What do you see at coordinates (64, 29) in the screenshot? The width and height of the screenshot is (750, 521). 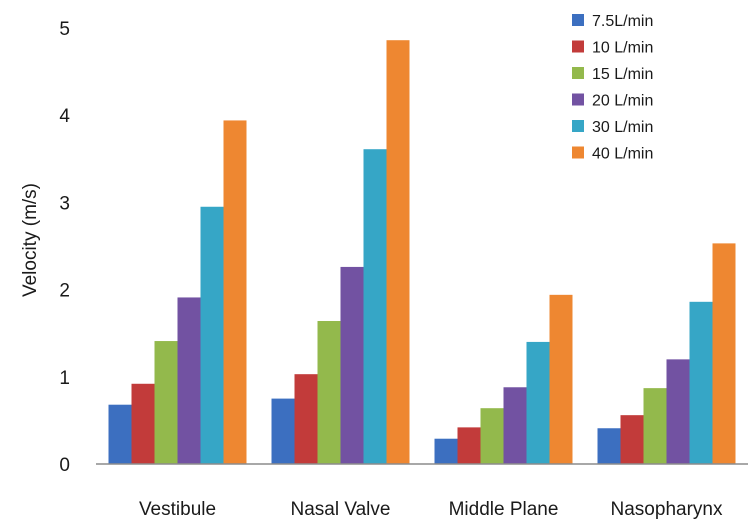 I see `y-tick-label: 5` at bounding box center [64, 29].